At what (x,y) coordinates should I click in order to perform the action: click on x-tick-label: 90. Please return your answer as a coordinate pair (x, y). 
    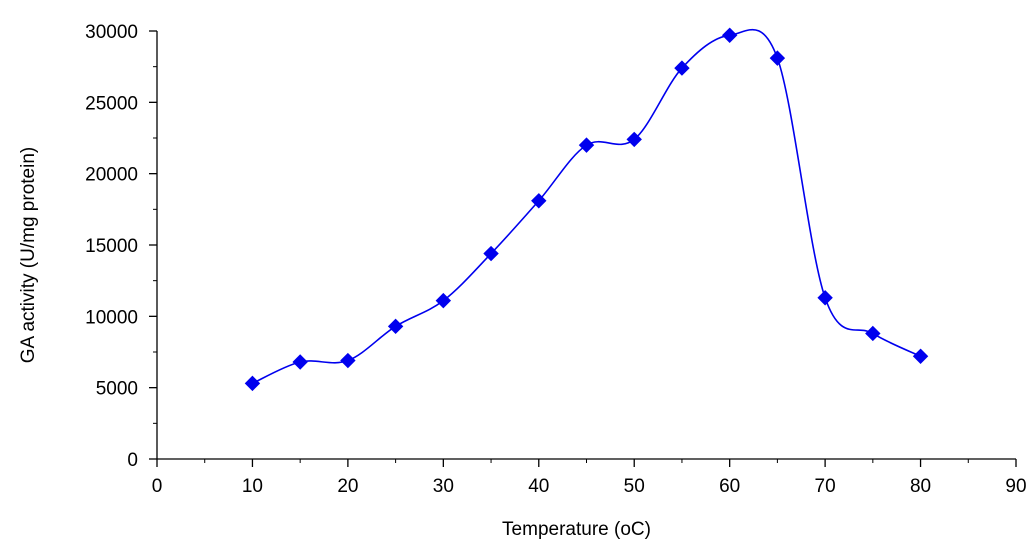
    Looking at the image, I should click on (1015, 486).